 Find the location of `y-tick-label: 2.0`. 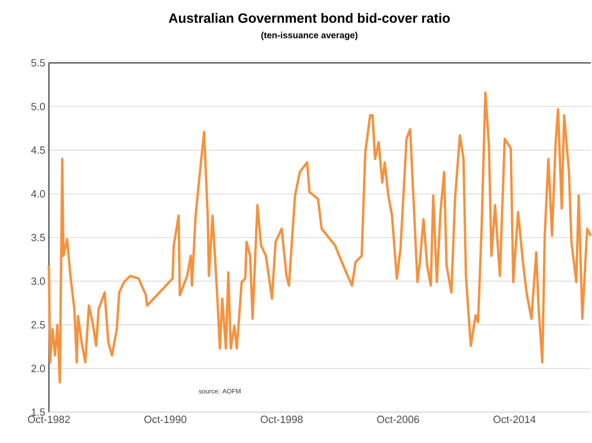

y-tick-label: 2.0 is located at coordinates (38, 368).